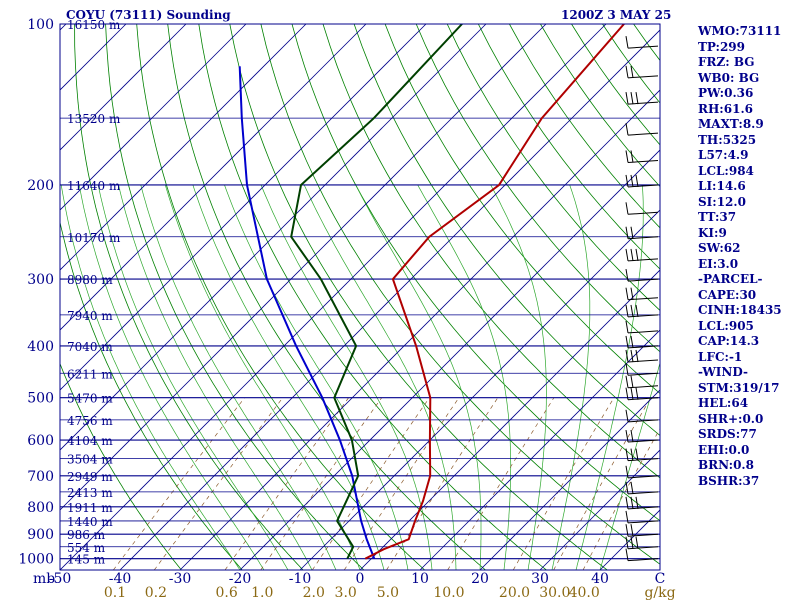  Describe the element at coordinates (346, 592) in the screenshot. I see `mixing-ratio-label: 3.0` at that location.